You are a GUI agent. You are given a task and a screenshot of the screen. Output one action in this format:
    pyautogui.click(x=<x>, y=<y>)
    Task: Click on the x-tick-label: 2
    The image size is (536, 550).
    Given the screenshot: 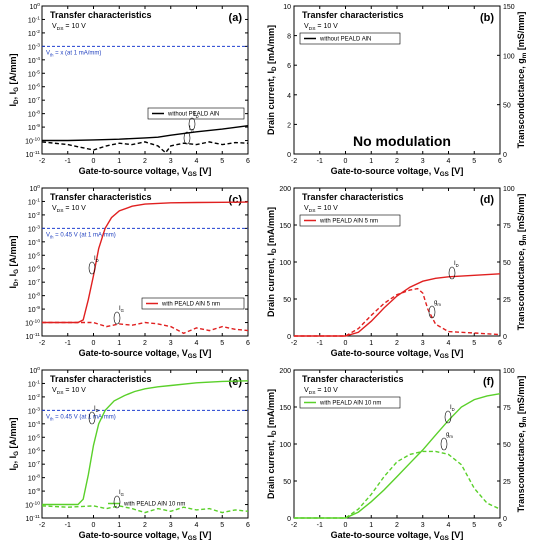 What is the action you would take?
    pyautogui.click(x=397, y=343)
    